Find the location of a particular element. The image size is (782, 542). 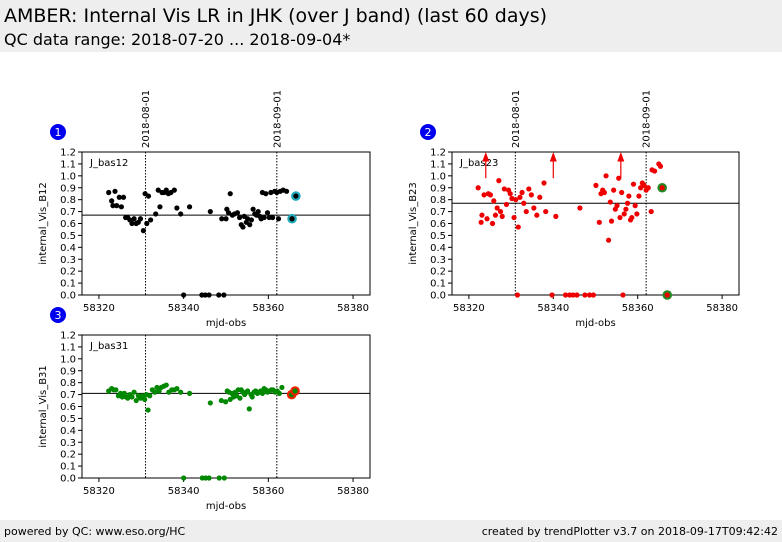

series-label: J_bas31 is located at coordinates (108, 346).